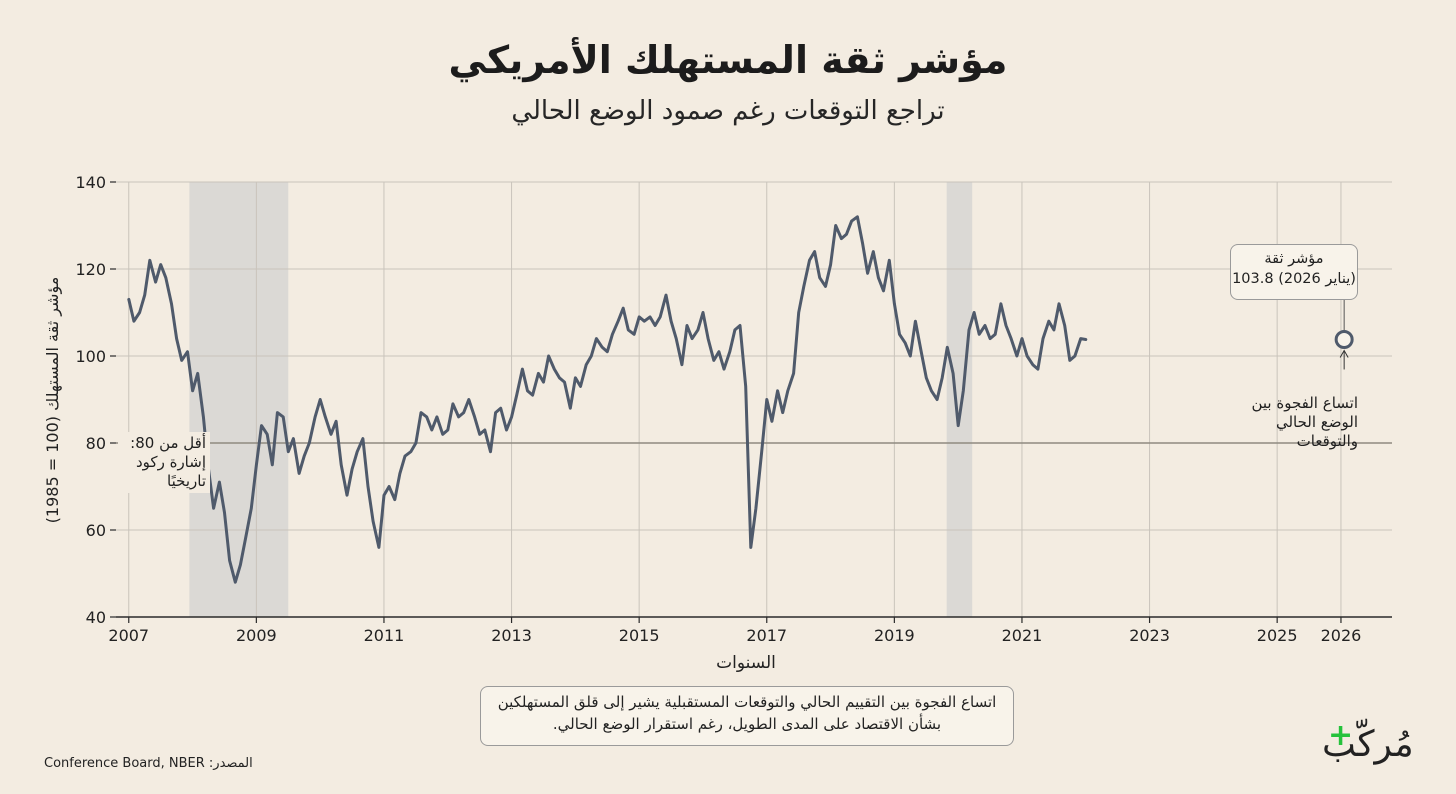  Describe the element at coordinates (728, 60) in the screenshot. I see `chart-title: مؤشر ثقة المستهلك الأمريكي` at that location.